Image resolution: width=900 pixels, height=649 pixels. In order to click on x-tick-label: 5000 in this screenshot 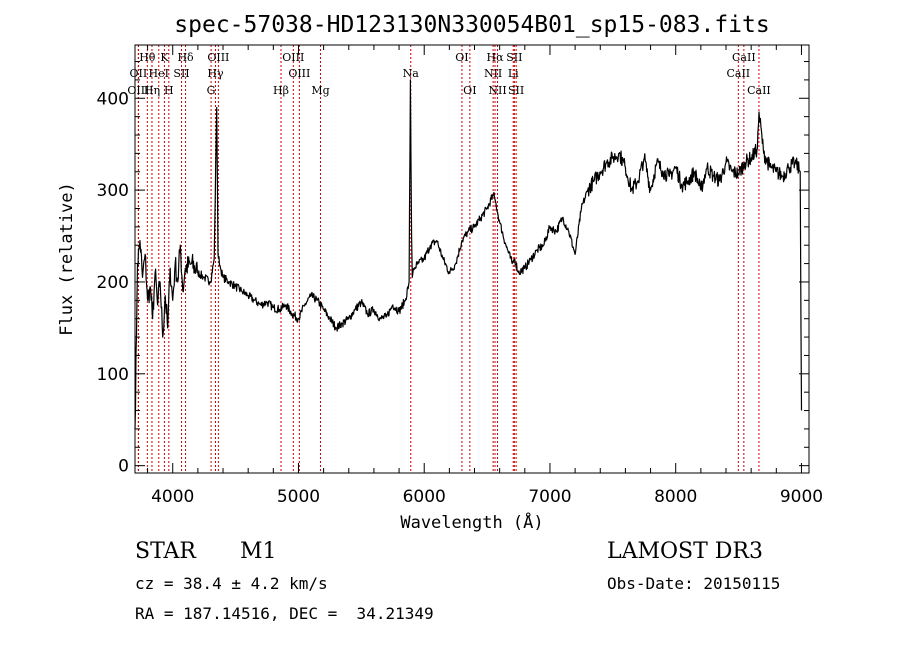, I will do `click(298, 497)`.